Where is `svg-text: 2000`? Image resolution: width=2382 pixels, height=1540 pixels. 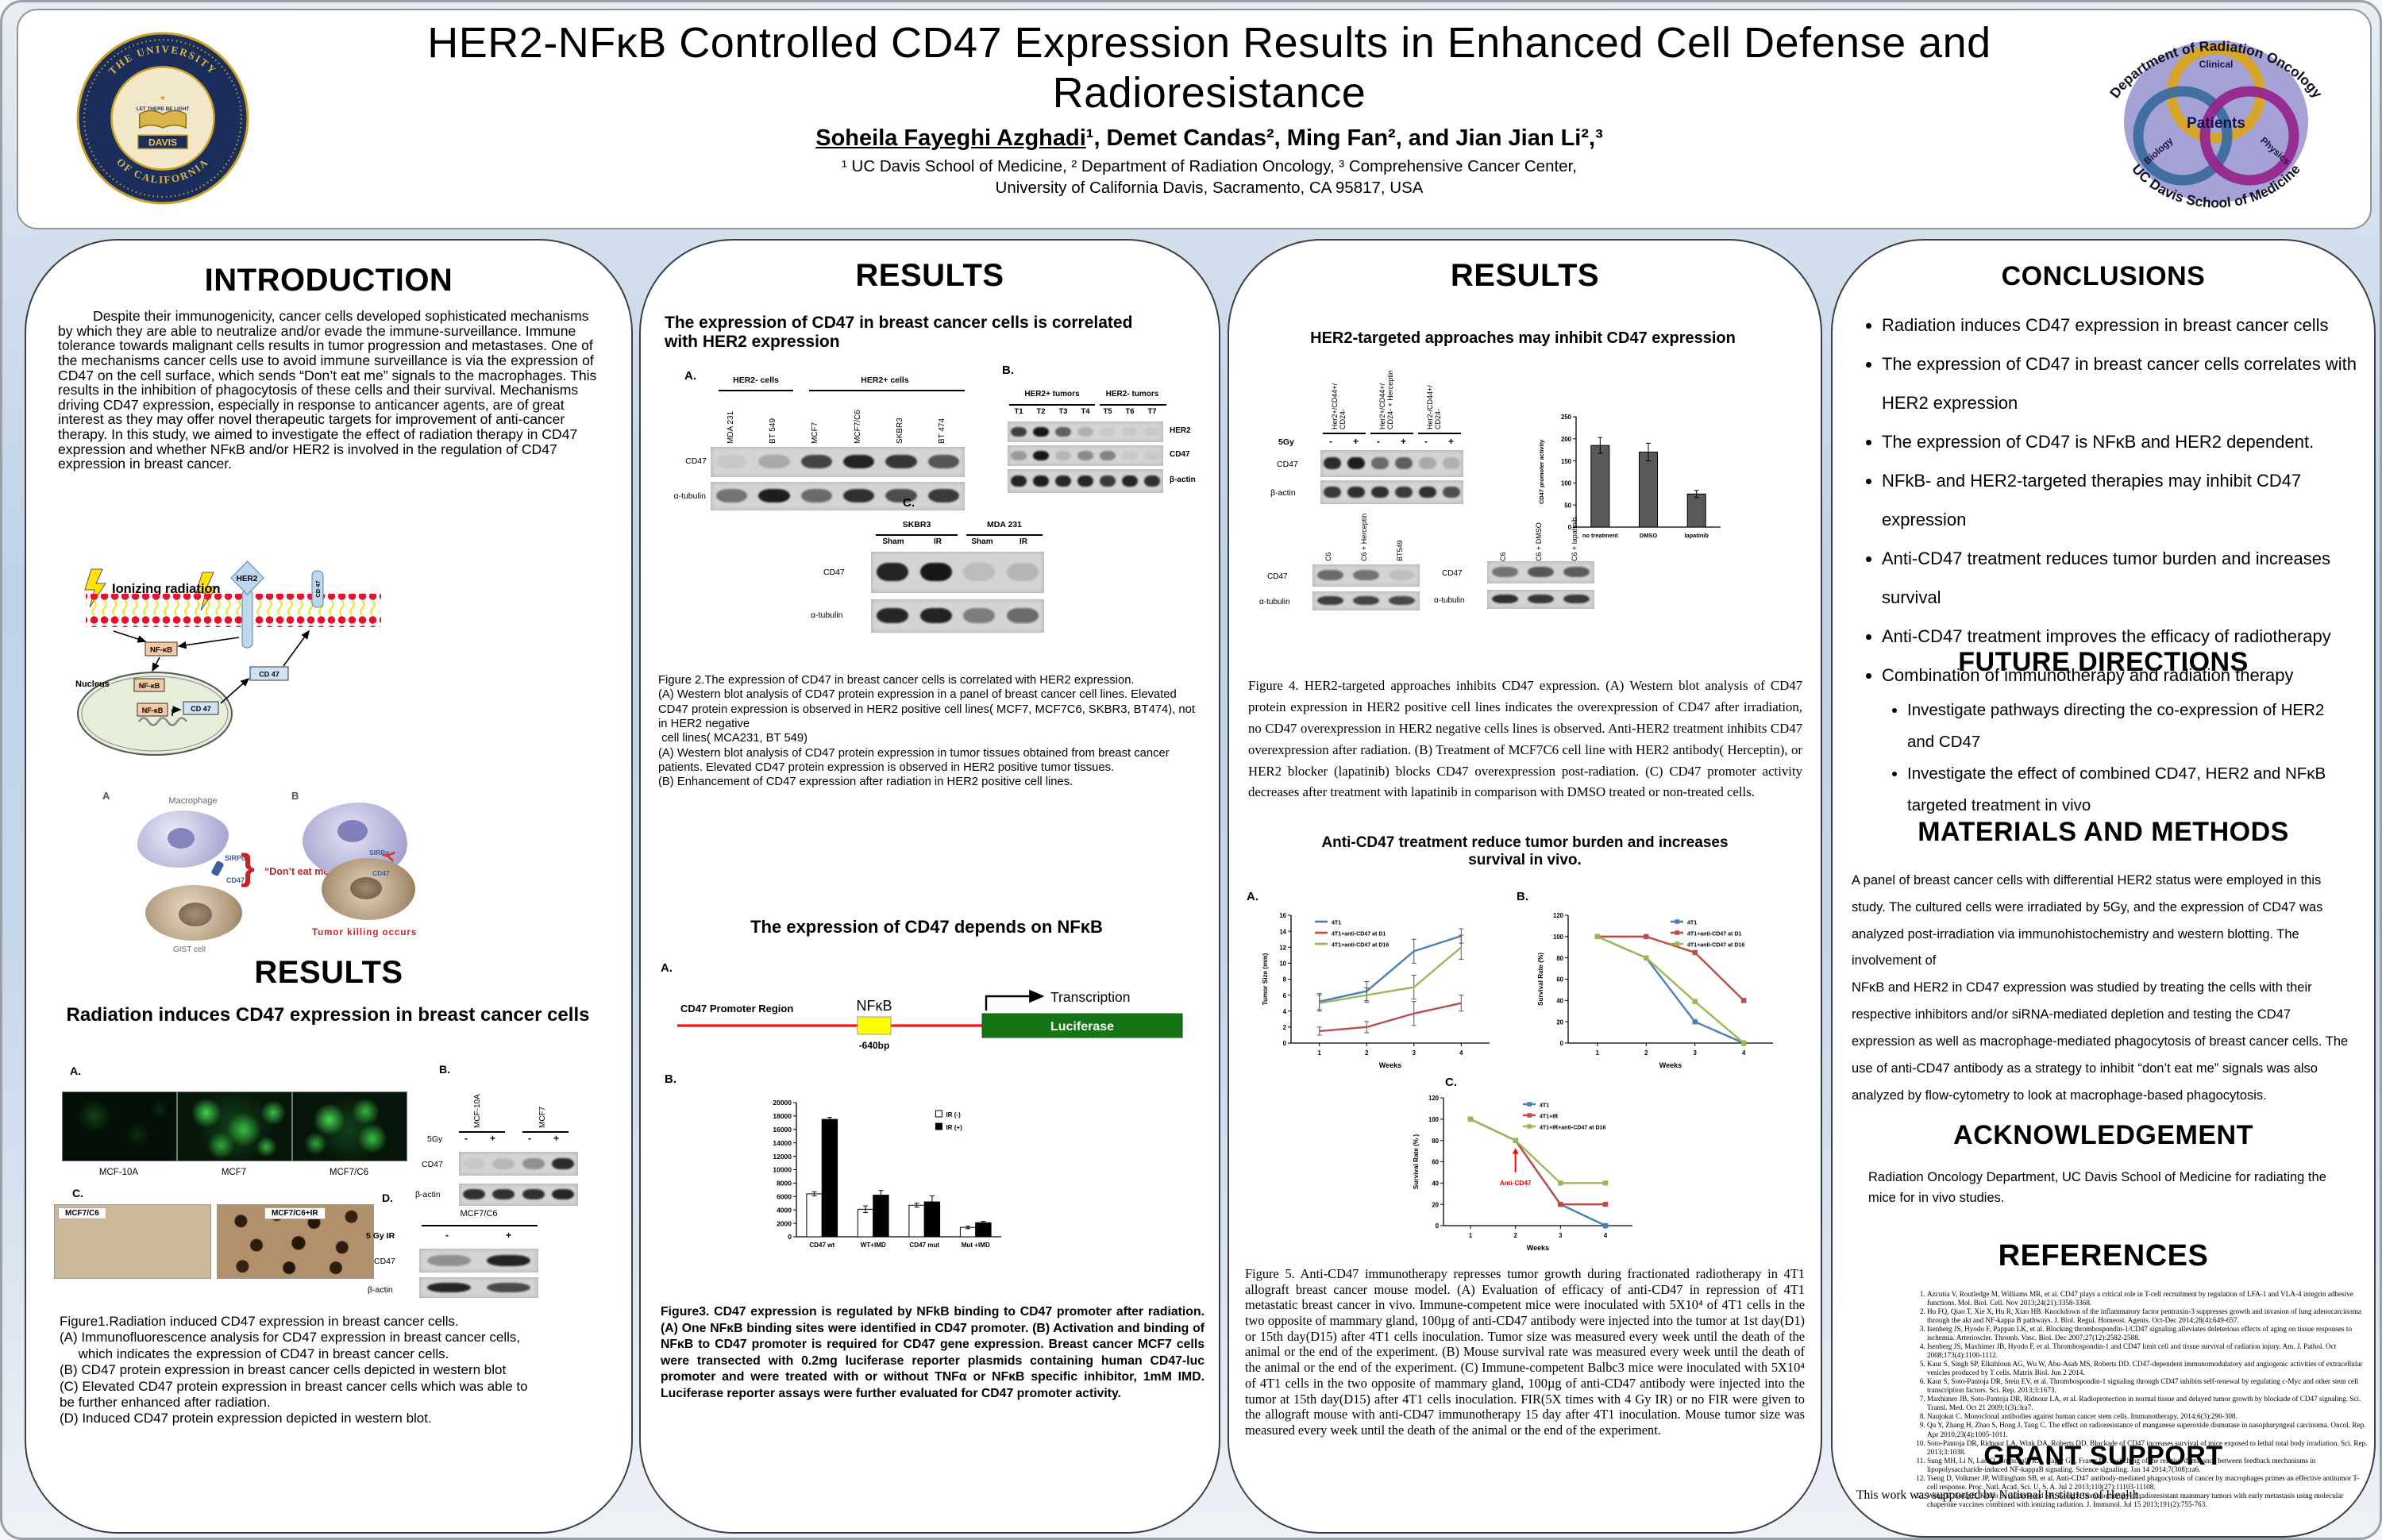
svg-text: 2000 is located at coordinates (784, 1223).